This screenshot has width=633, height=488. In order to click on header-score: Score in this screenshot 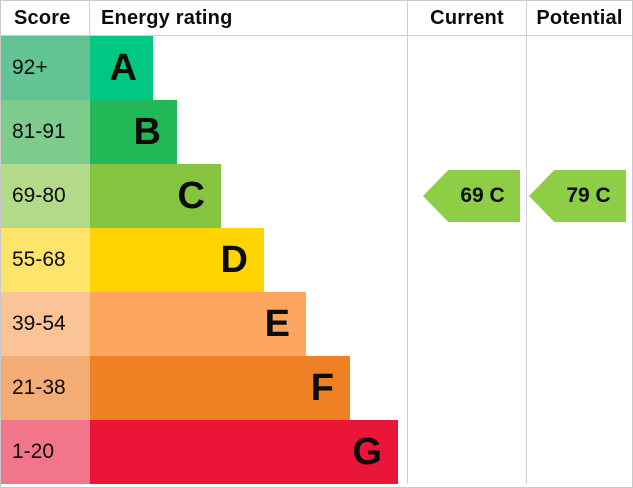, I will do `click(45, 18)`.